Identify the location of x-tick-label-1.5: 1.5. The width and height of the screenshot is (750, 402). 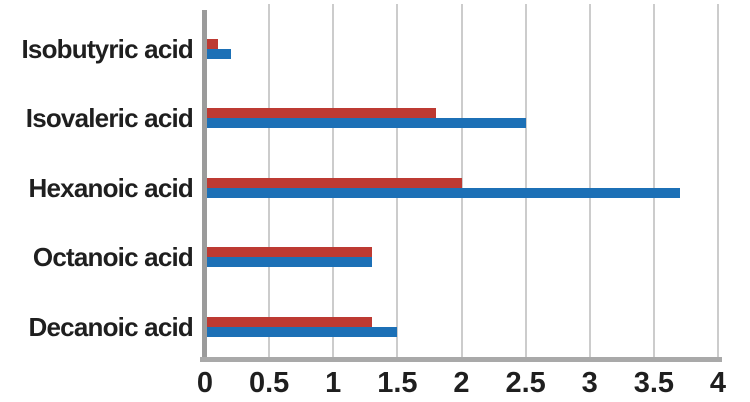
(397, 383).